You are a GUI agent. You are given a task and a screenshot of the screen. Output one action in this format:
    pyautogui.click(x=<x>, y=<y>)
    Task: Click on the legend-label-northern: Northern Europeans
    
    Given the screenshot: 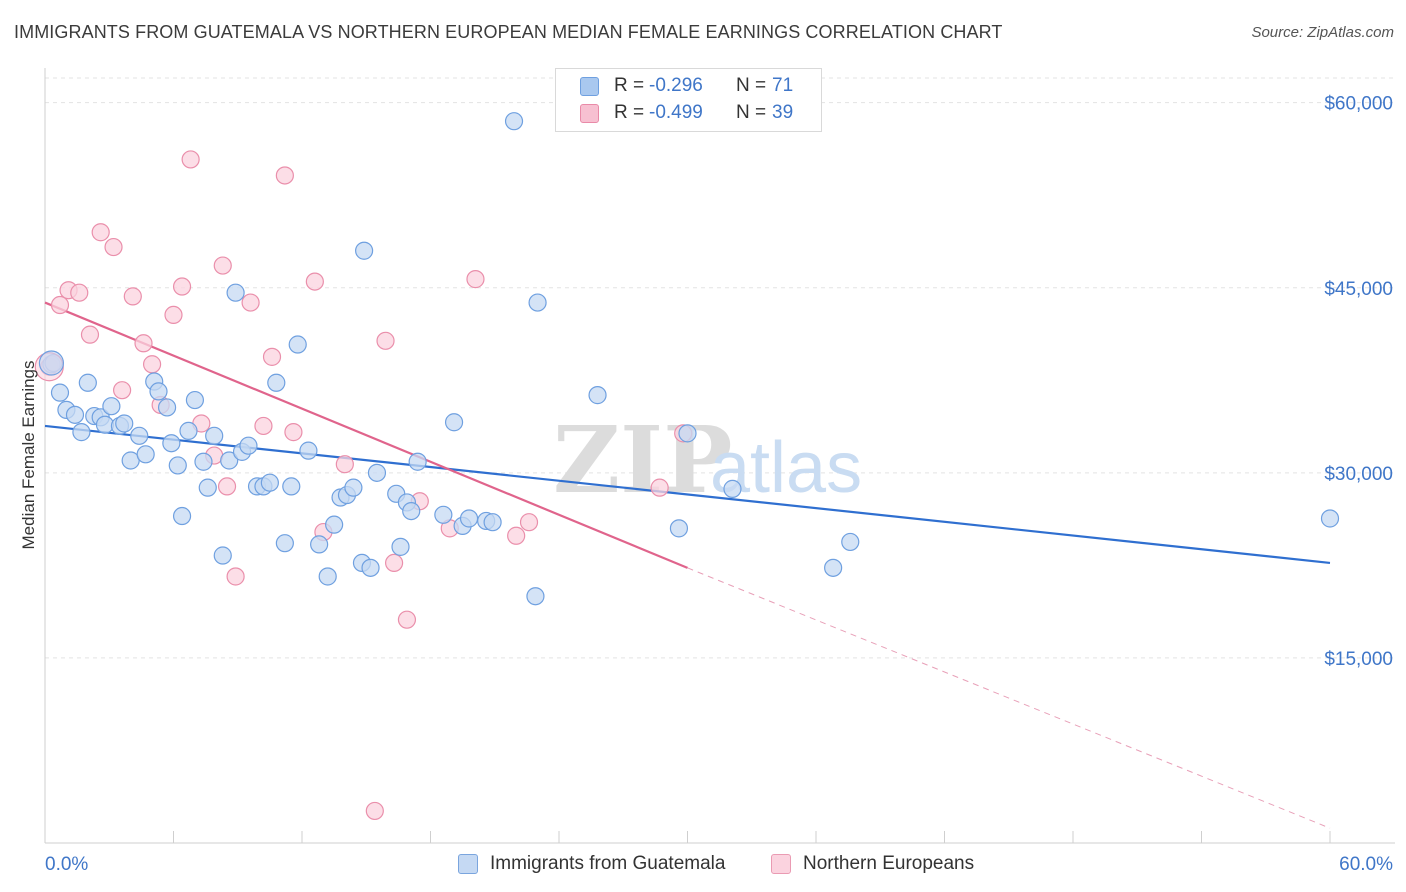 What is the action you would take?
    pyautogui.click(x=889, y=863)
    